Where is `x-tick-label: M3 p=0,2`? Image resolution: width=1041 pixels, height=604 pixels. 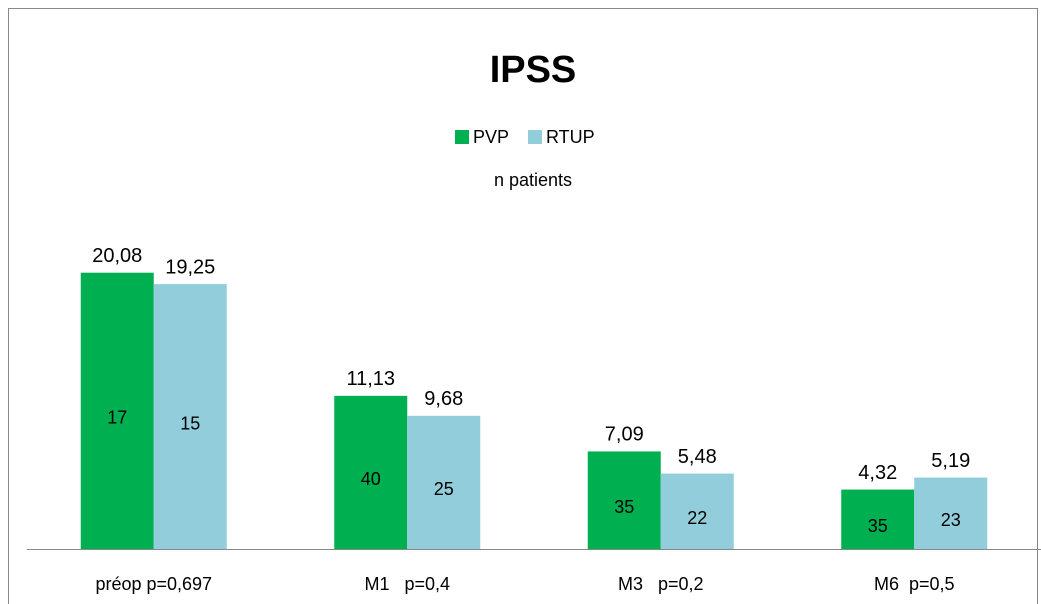 x-tick-label: M3 p=0,2 is located at coordinates (661, 584).